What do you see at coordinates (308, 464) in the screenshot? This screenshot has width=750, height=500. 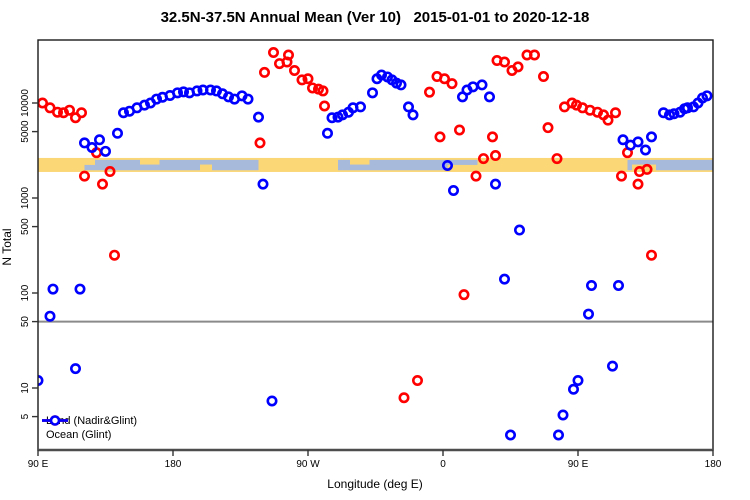 I see `x-tick-label: 90 W` at bounding box center [308, 464].